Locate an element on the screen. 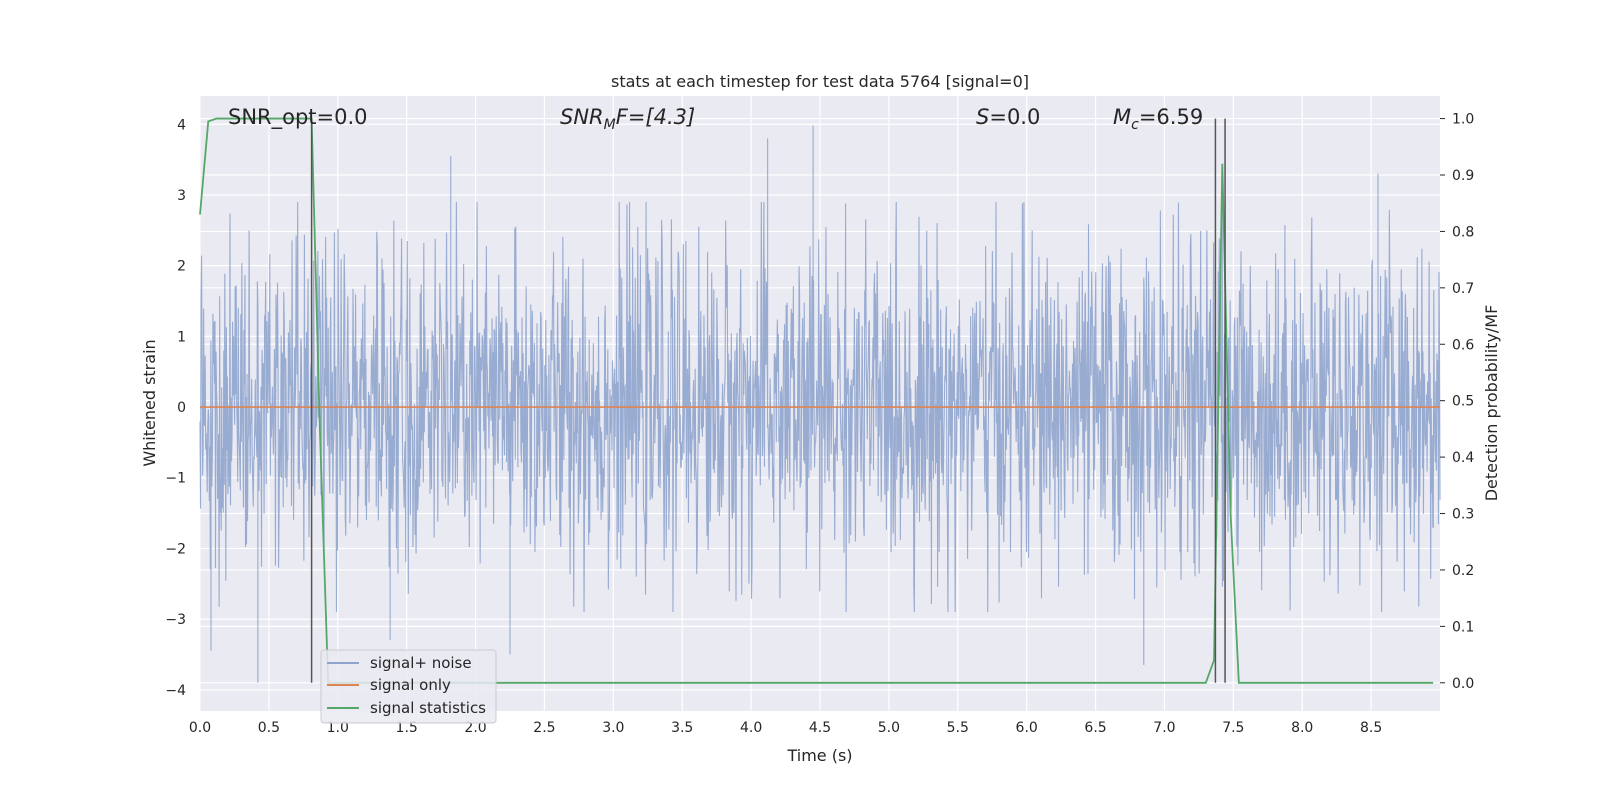 The height and width of the screenshot is (800, 1600). y-axis-label-left: Whitened strain is located at coordinates (149, 402).